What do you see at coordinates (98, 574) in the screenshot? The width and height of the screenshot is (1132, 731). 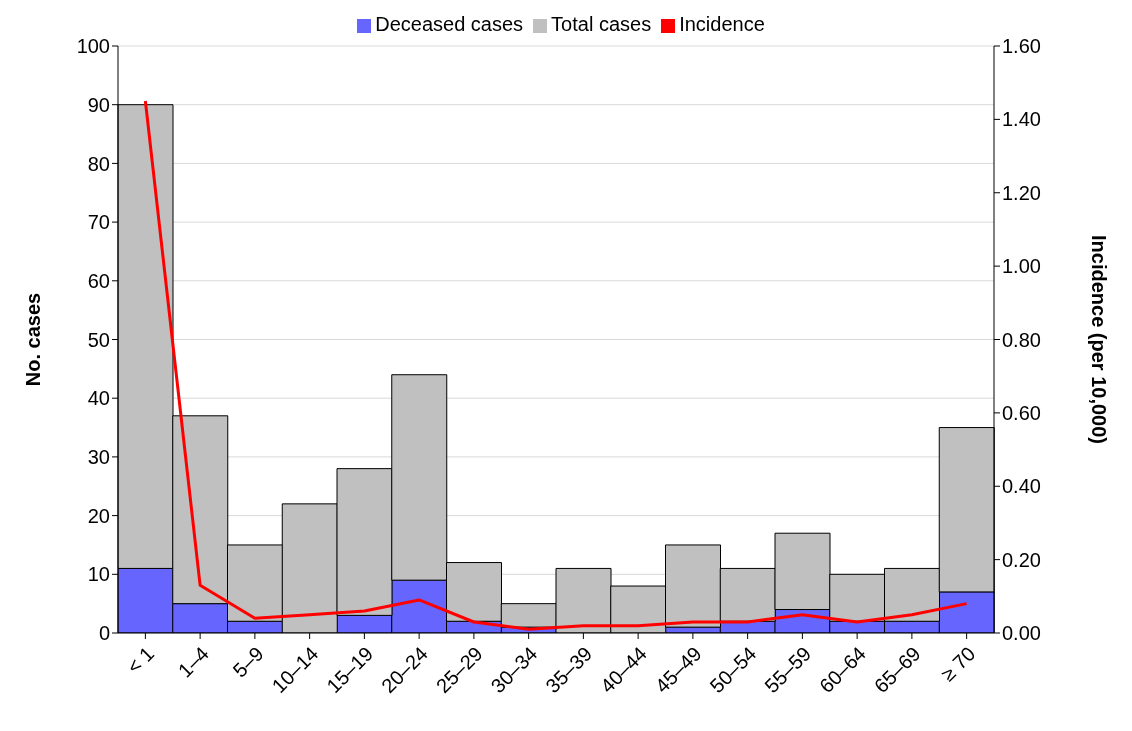 I see `y-tick-label: 10` at bounding box center [98, 574].